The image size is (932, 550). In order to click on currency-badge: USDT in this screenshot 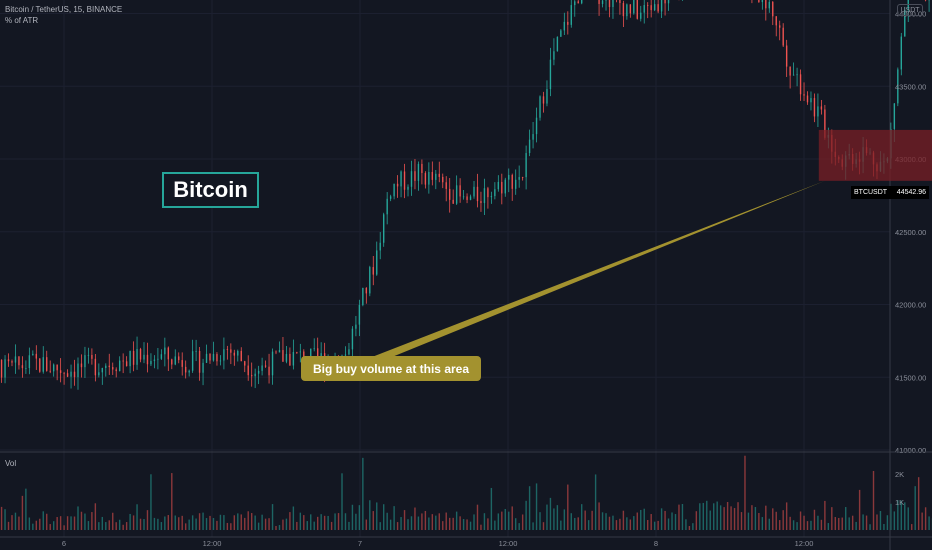, I will do `click(910, 10)`.